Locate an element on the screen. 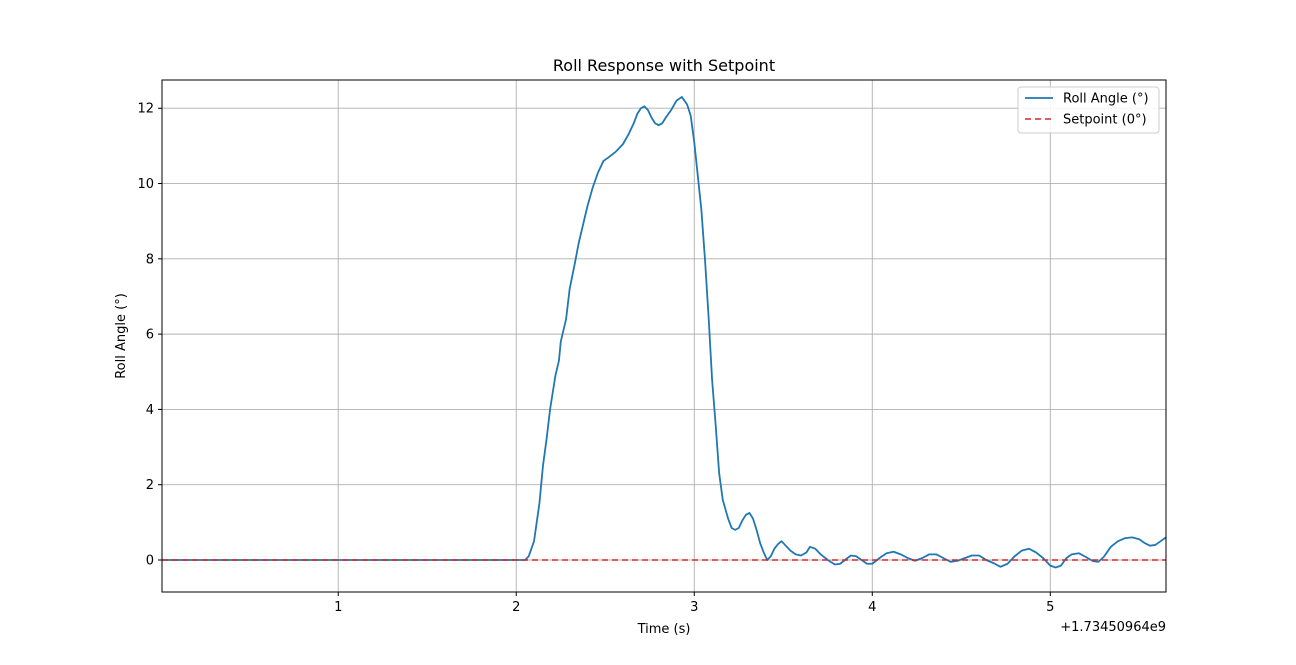  y-tick-label: 12 is located at coordinates (145, 109).